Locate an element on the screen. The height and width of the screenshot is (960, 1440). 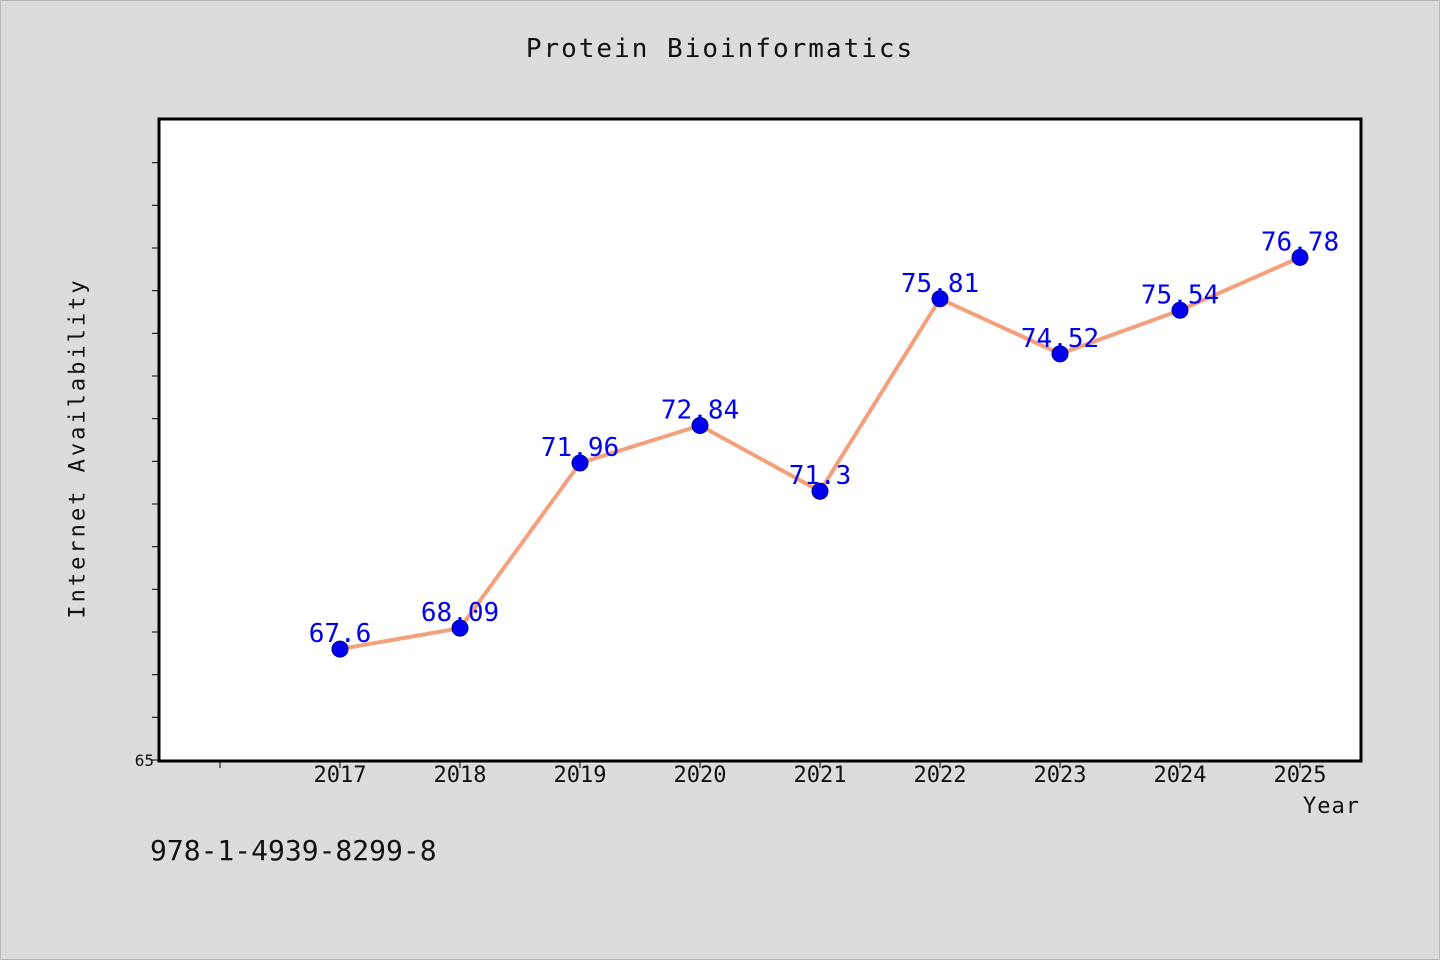
x-tick-label: 2018 is located at coordinates (460, 775).